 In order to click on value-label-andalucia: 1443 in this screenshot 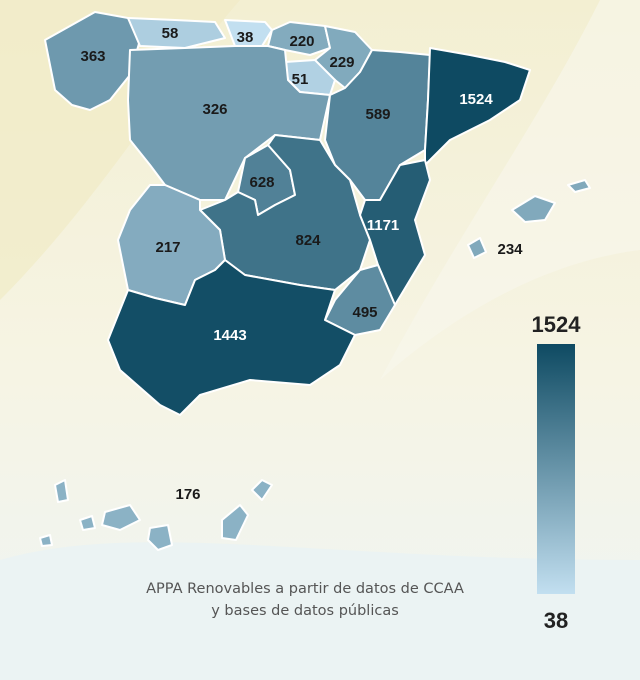, I will do `click(229, 335)`.